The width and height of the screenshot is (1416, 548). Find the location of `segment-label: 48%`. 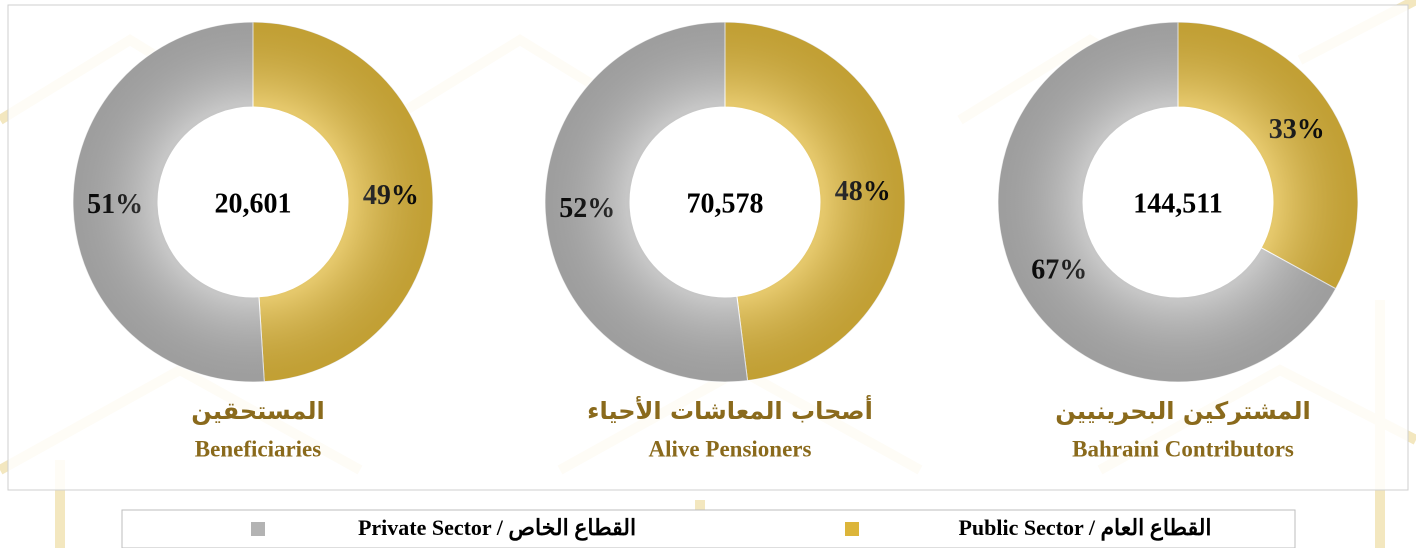

segment-label: 48% is located at coordinates (863, 191).